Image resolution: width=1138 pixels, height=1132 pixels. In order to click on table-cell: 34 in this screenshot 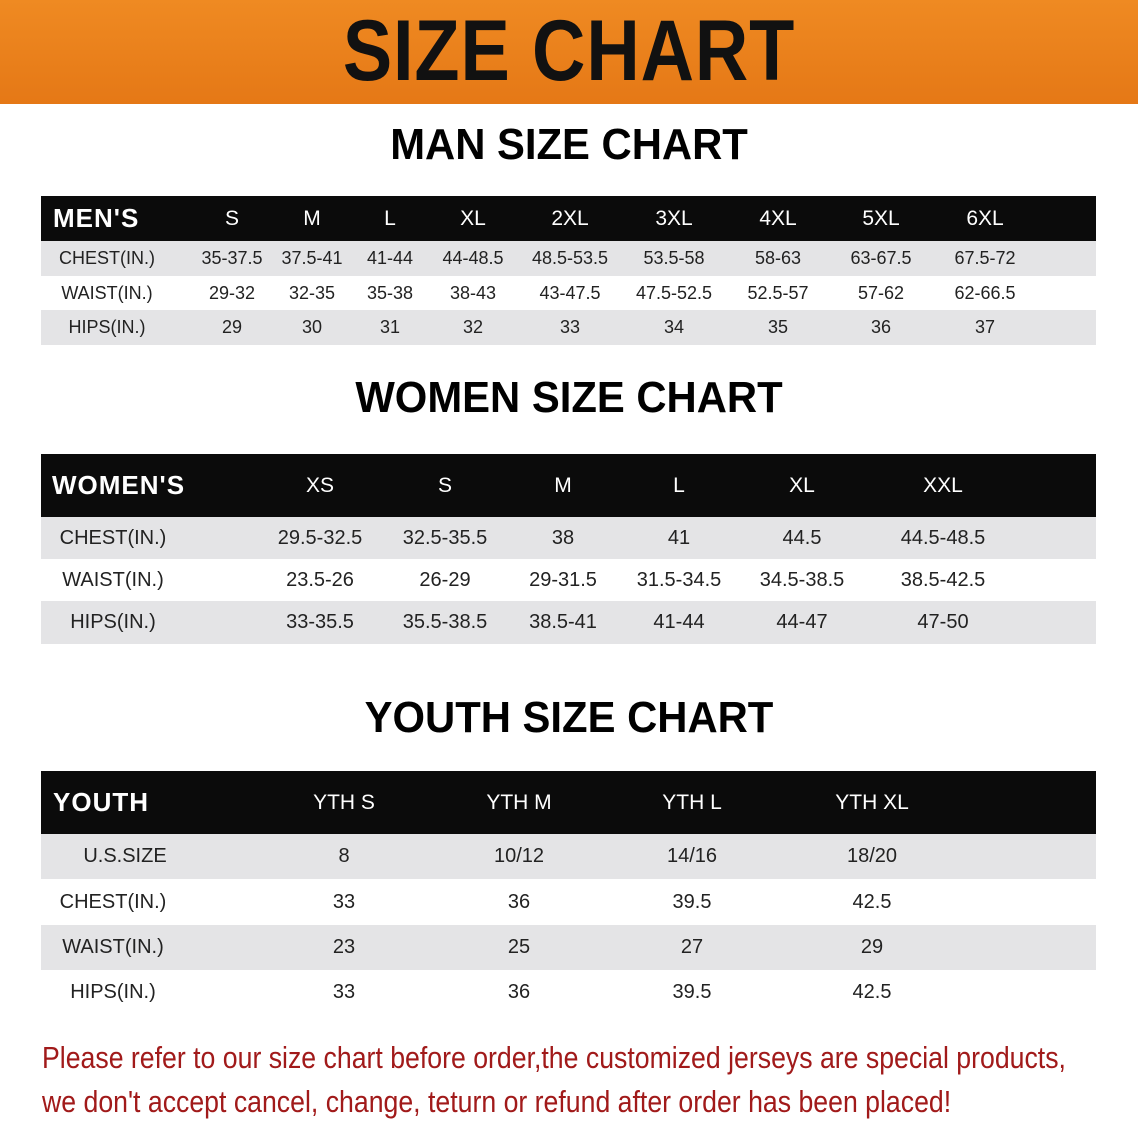, I will do `click(674, 327)`.